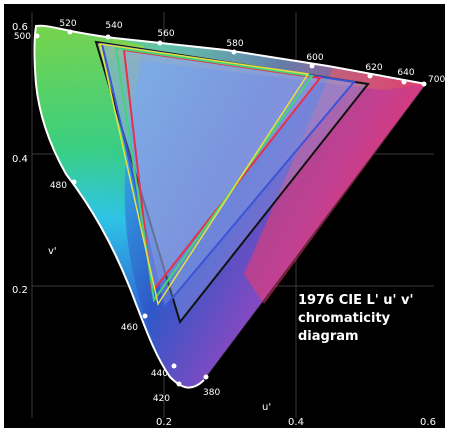 The image size is (450, 432). I want to click on wavelength-label-440: 440, so click(159, 374).